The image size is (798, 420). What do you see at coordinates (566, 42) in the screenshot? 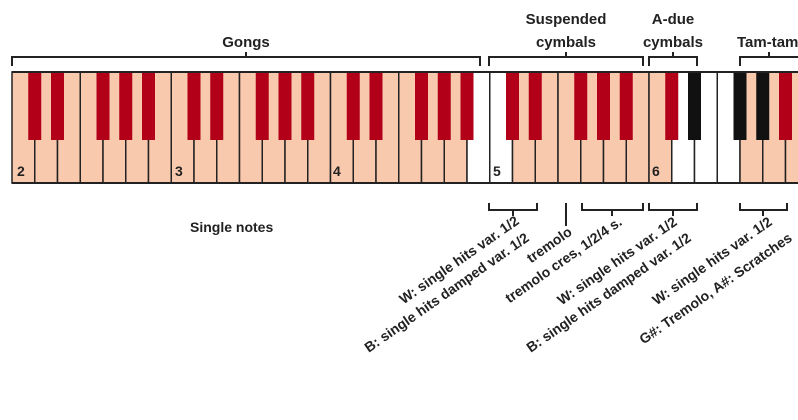
I see `suspended-label-line2: cymbals` at bounding box center [566, 42].